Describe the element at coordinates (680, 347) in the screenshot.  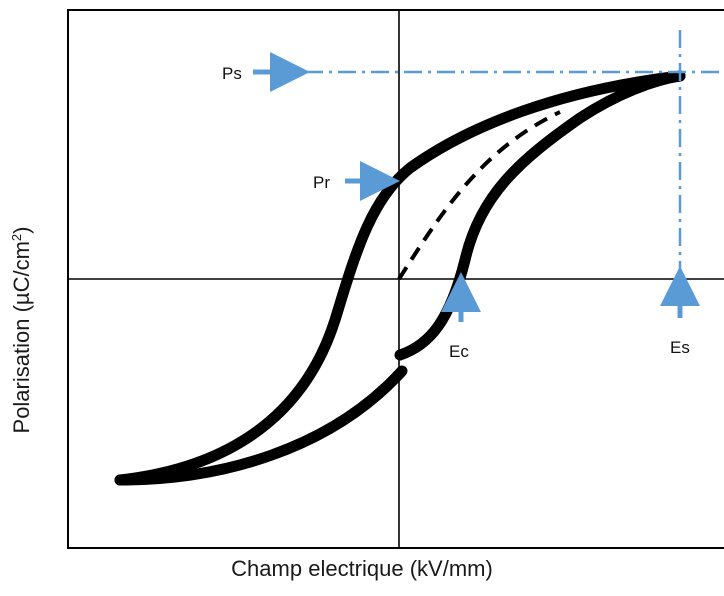
I see `es-label: Es` at that location.